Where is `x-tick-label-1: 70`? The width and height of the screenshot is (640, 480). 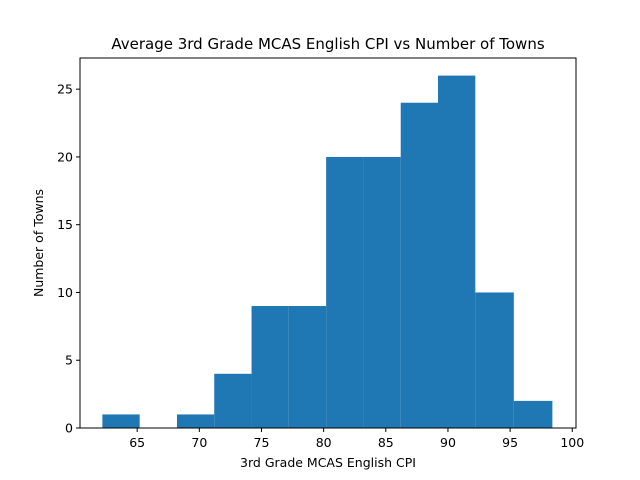 x-tick-label-1: 70 is located at coordinates (199, 442).